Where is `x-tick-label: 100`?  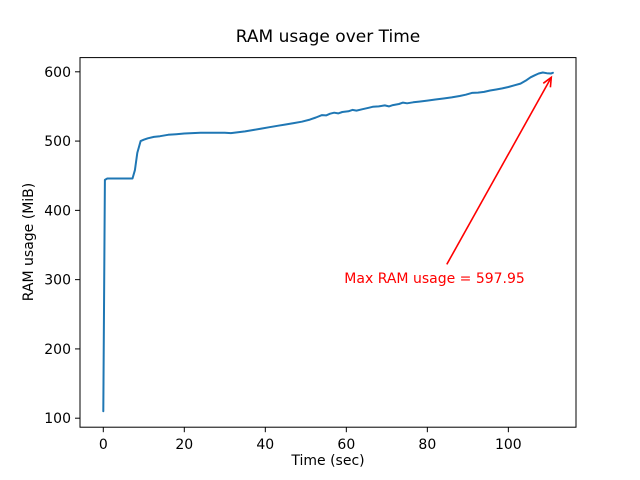 x-tick-label: 100 is located at coordinates (508, 445).